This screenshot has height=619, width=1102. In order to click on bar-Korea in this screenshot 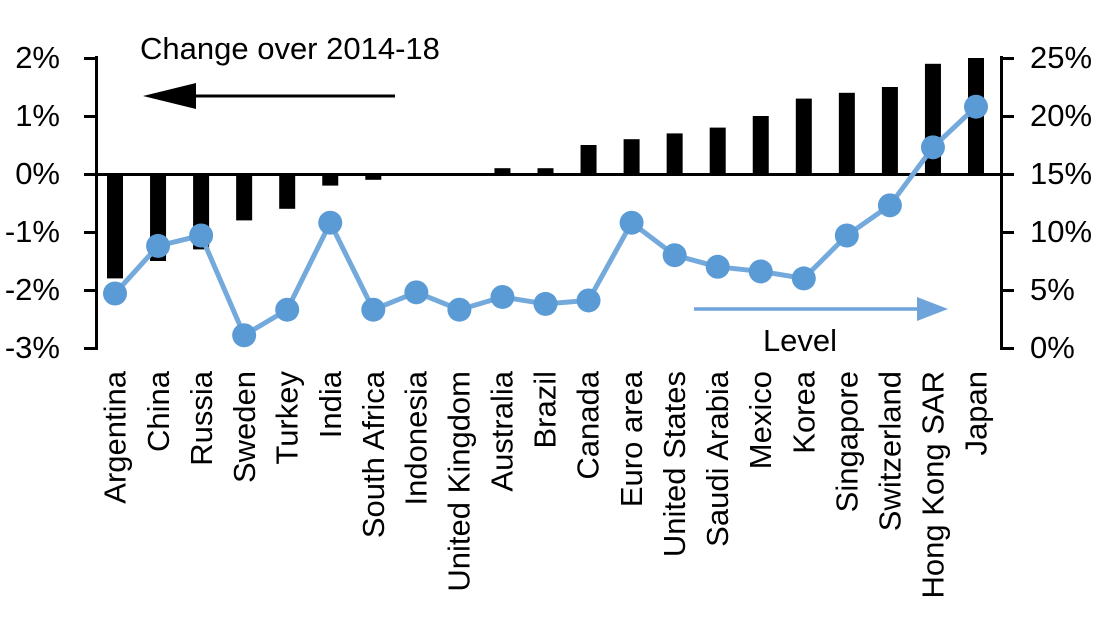, I will do `click(803, 136)`.